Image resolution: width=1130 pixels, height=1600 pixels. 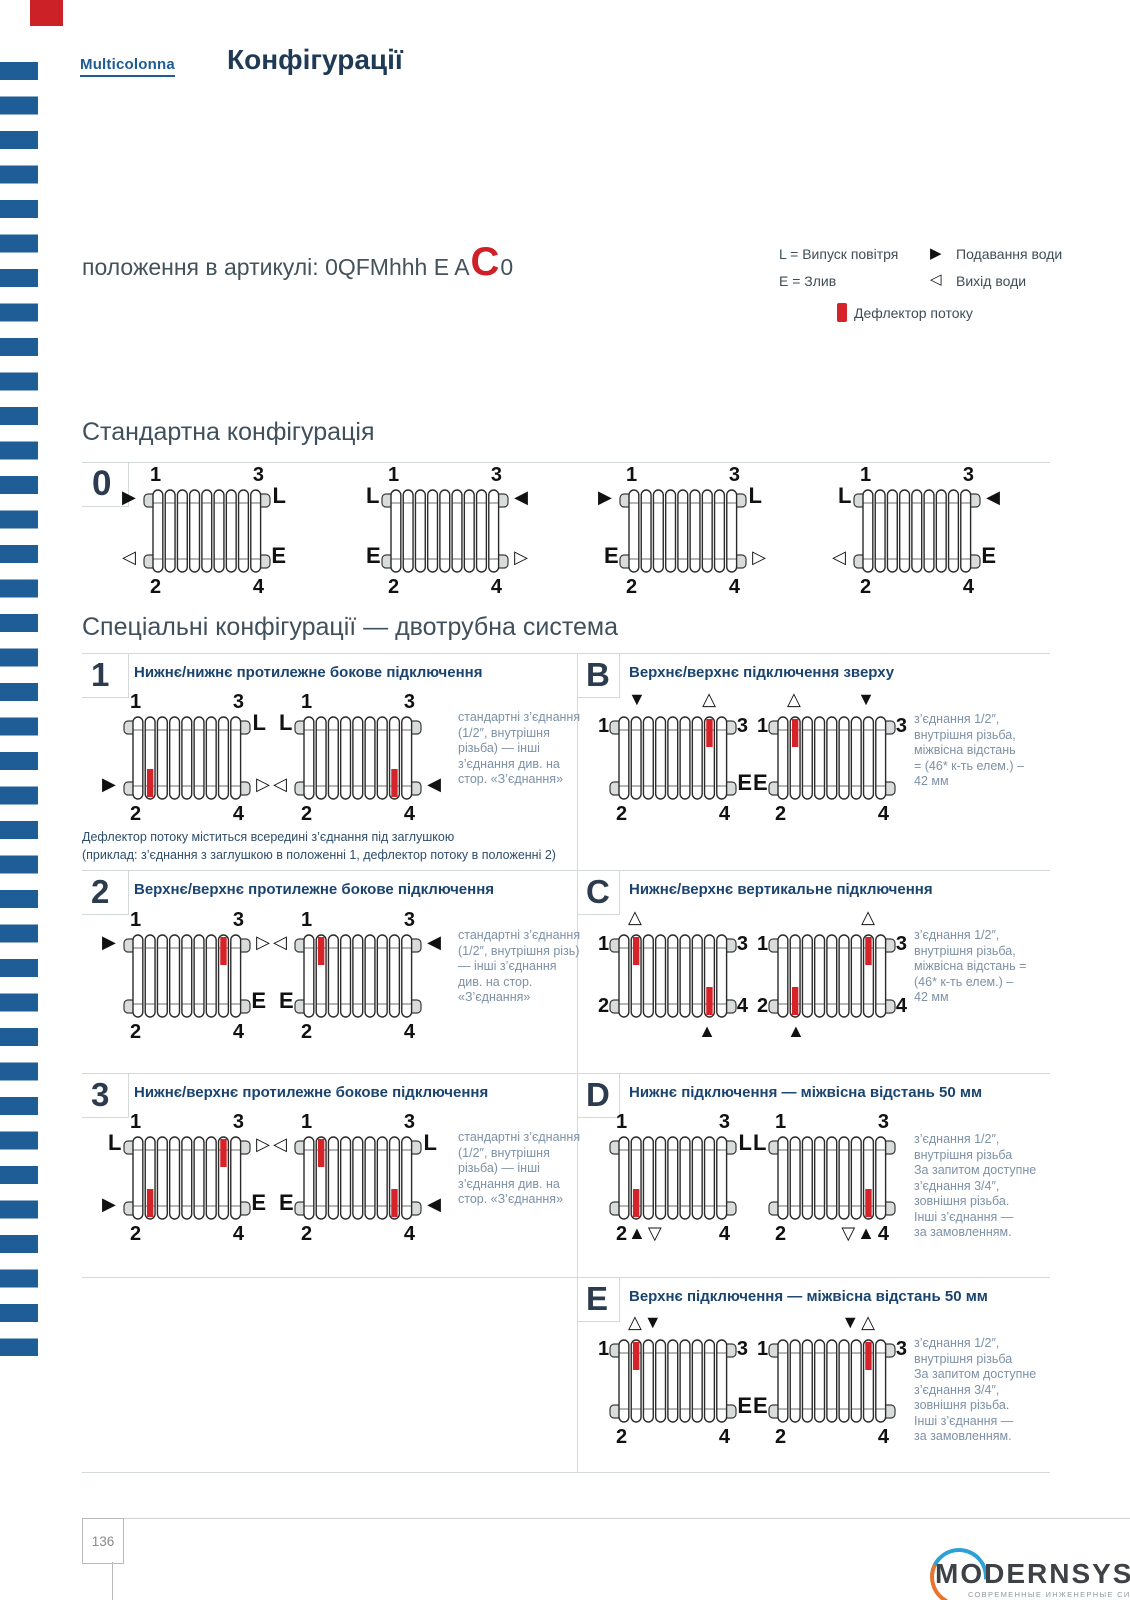 What do you see at coordinates (760, 557) in the screenshot?
I see `flow-arrow: ▷` at bounding box center [760, 557].